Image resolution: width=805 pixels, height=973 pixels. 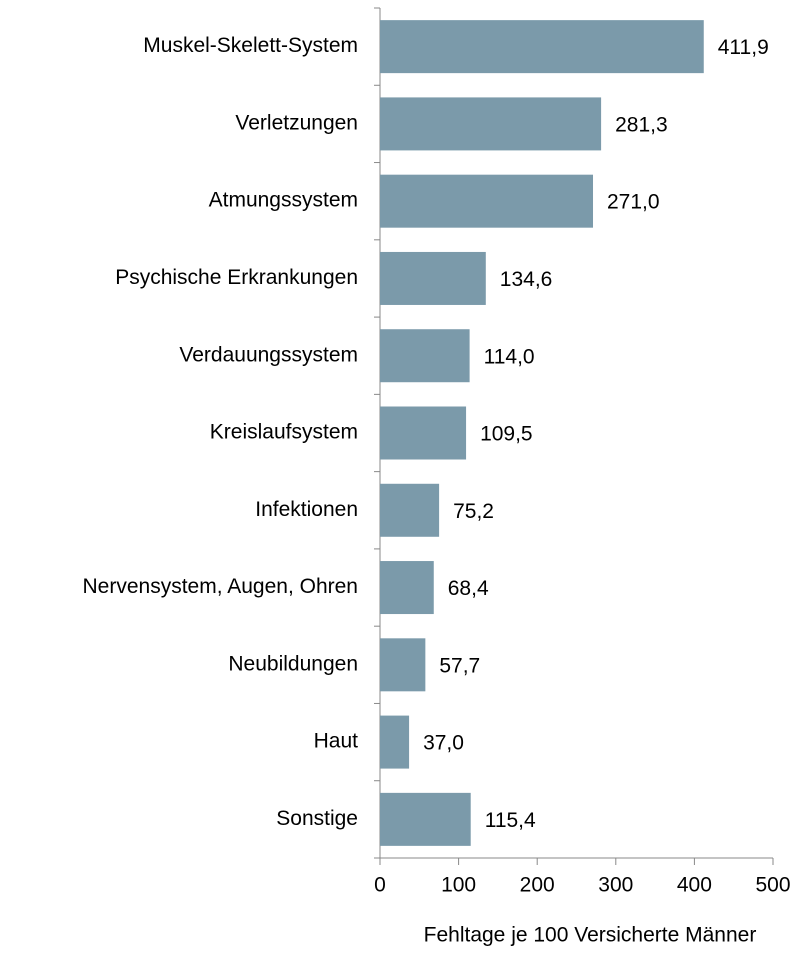 What do you see at coordinates (336, 741) in the screenshot?
I see `y-tick-label: Haut` at bounding box center [336, 741].